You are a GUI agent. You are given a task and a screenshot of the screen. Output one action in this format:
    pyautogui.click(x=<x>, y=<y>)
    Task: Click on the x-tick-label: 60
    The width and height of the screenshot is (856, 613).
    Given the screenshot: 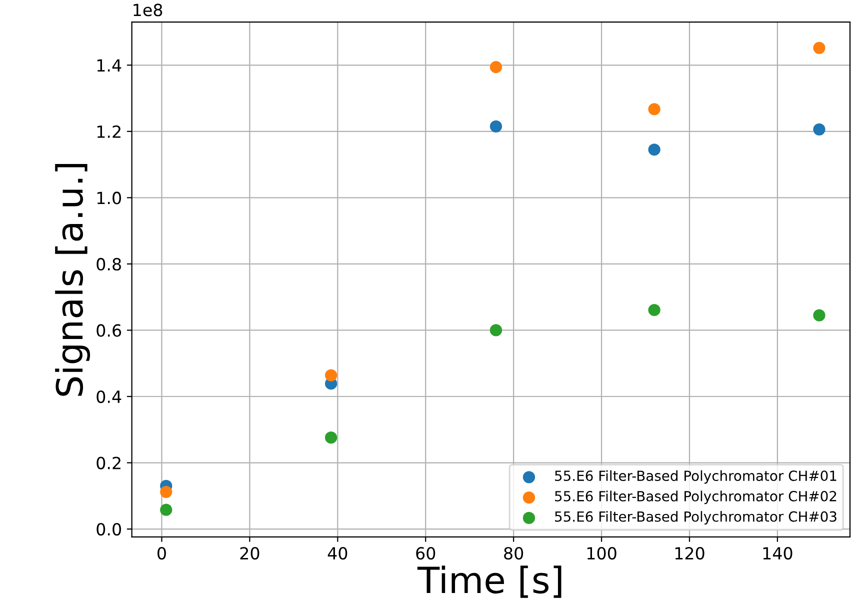 What is the action you would take?
    pyautogui.click(x=426, y=553)
    